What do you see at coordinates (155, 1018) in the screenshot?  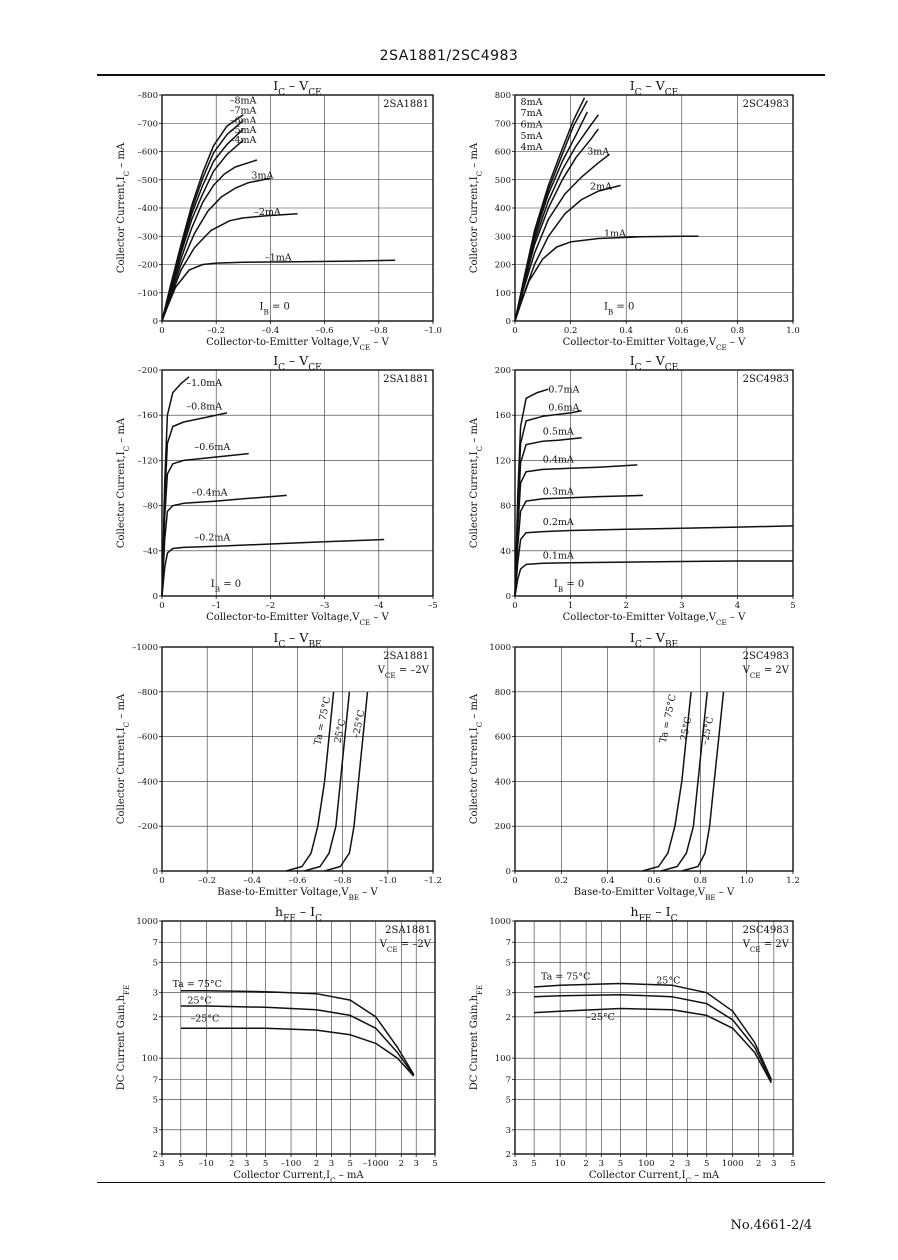 I see `y-tick-label: 2` at bounding box center [155, 1018].